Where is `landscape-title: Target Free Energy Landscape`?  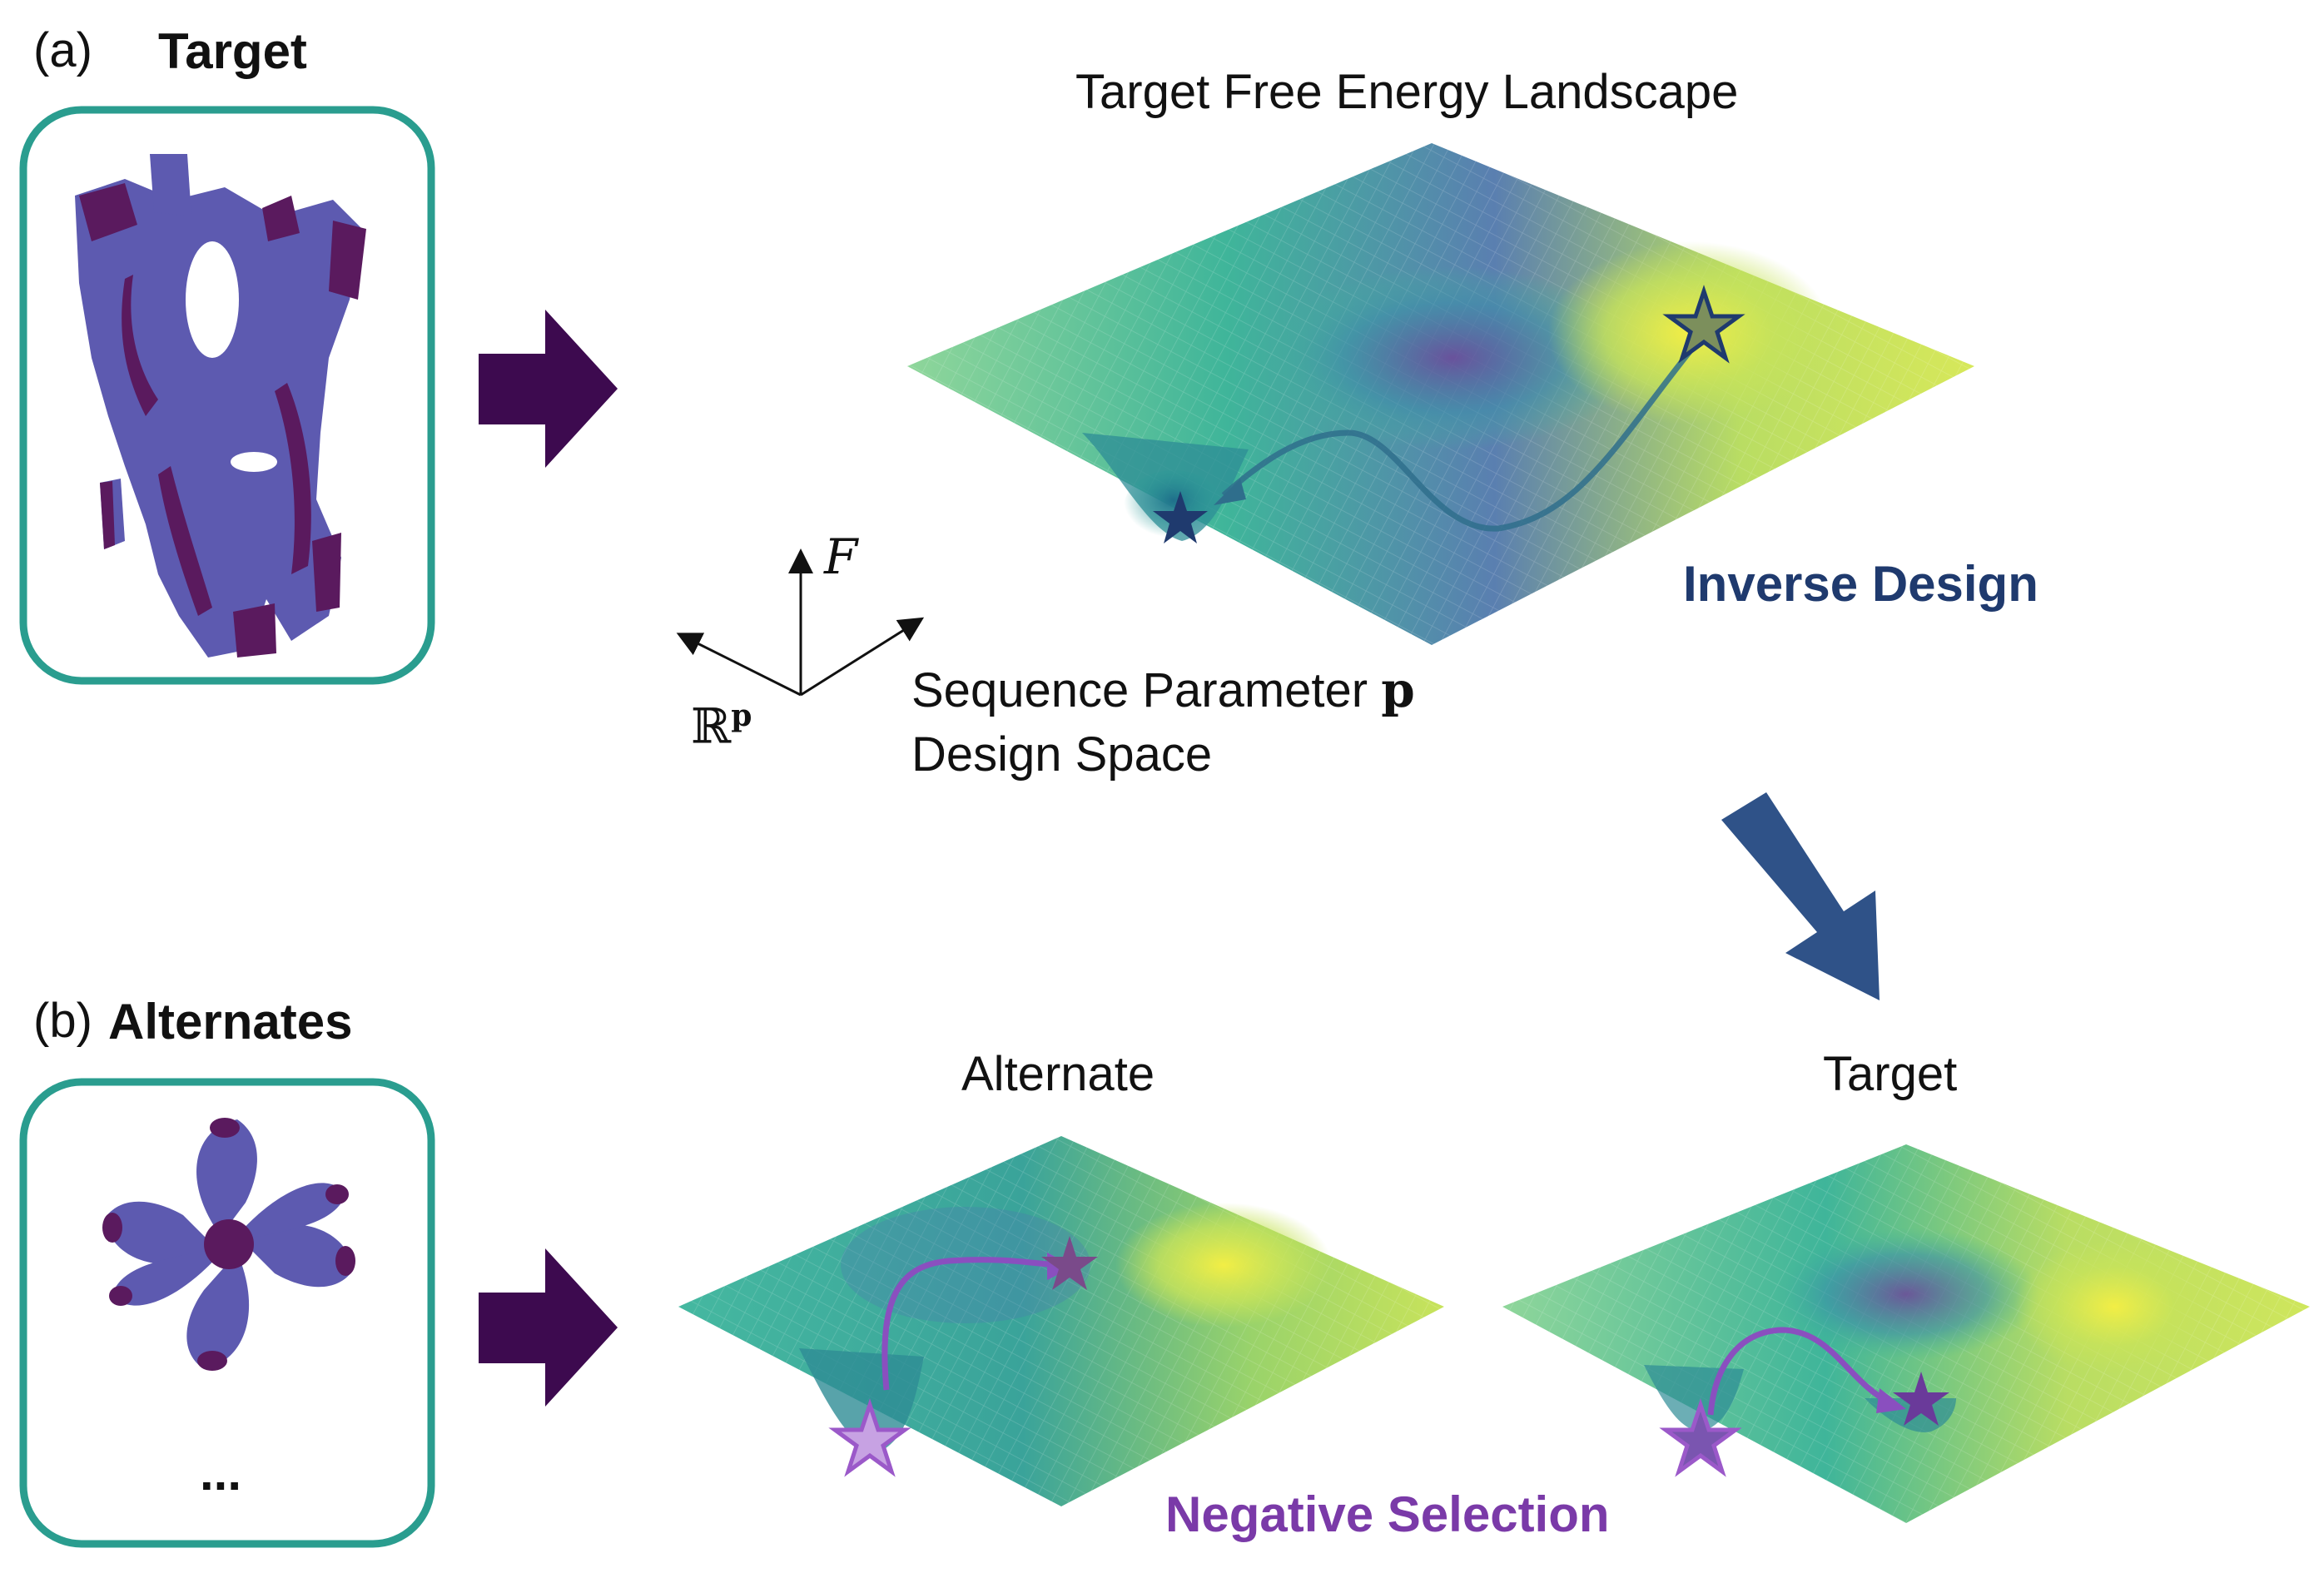 landscape-title: Target Free Energy Landscape is located at coordinates (1407, 92).